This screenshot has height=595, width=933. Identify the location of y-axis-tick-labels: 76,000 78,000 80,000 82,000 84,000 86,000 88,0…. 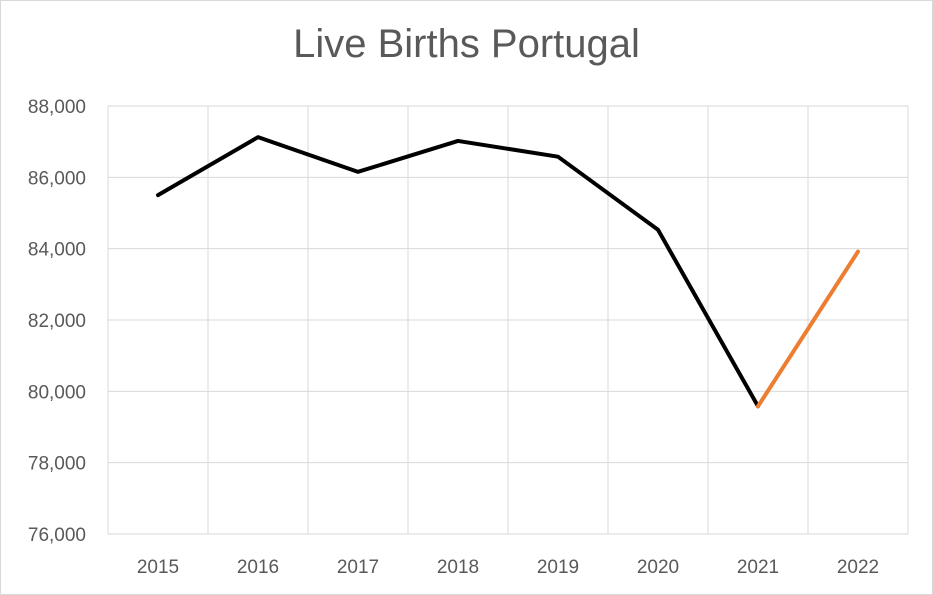
(57, 321).